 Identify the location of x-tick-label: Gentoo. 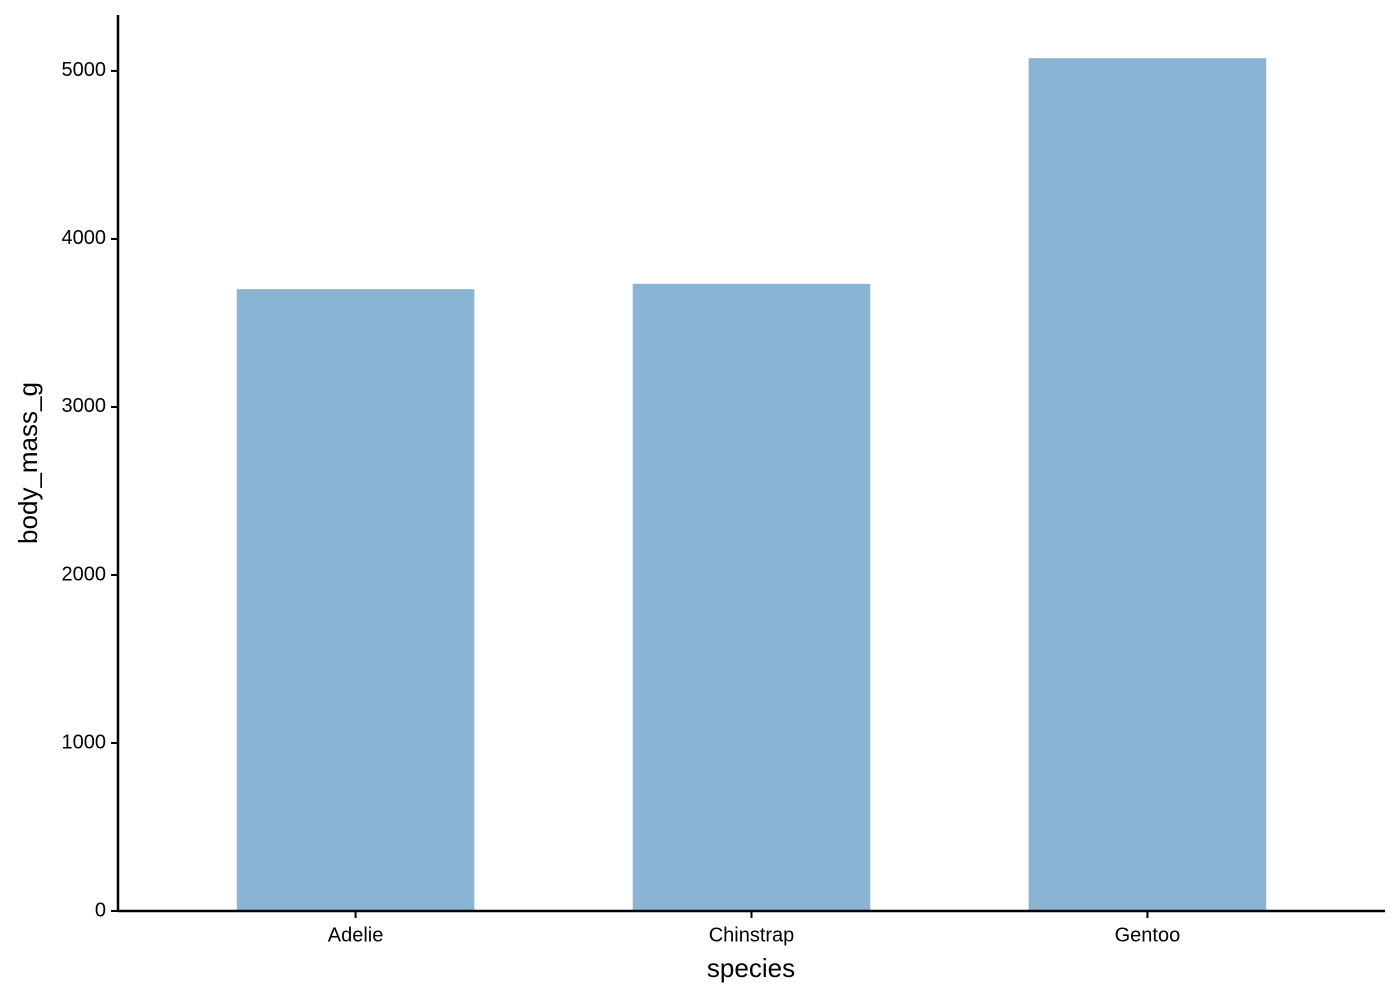
(1148, 935).